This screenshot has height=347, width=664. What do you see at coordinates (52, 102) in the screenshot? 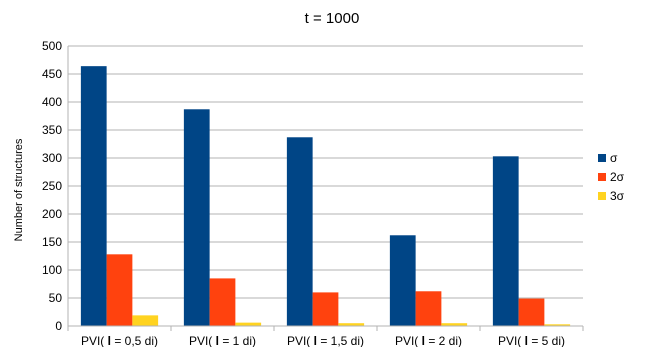
I see `y-tick-label: 400` at bounding box center [52, 102].